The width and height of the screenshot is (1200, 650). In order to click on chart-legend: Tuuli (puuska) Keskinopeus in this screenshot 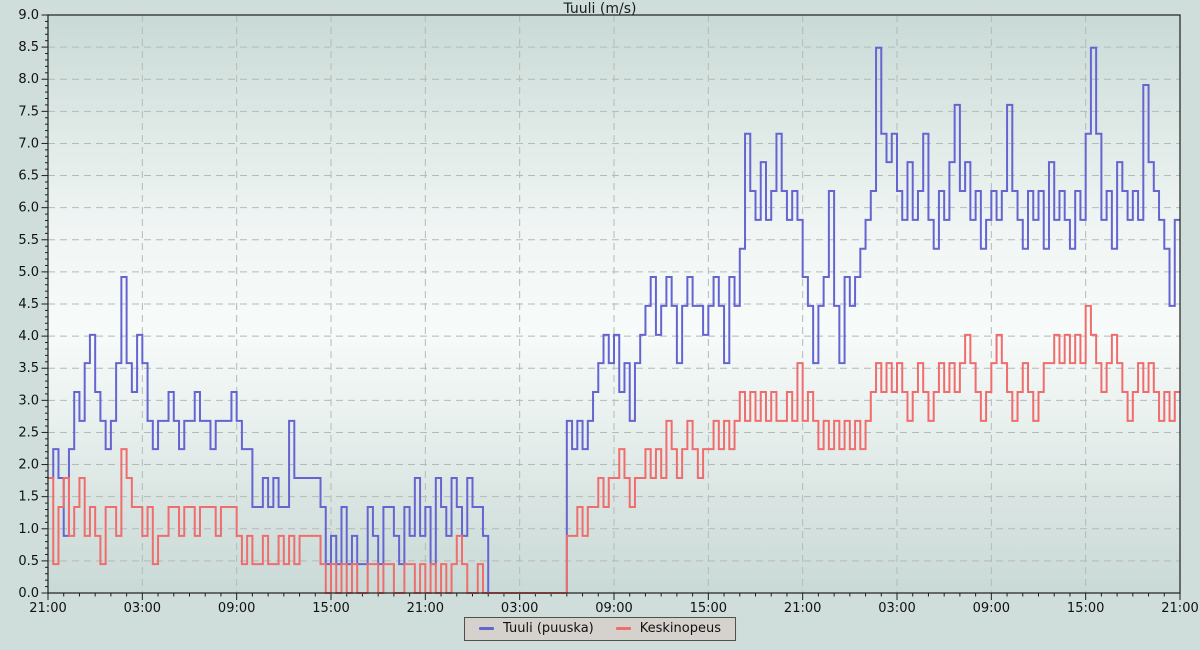, I will do `click(600, 629)`.